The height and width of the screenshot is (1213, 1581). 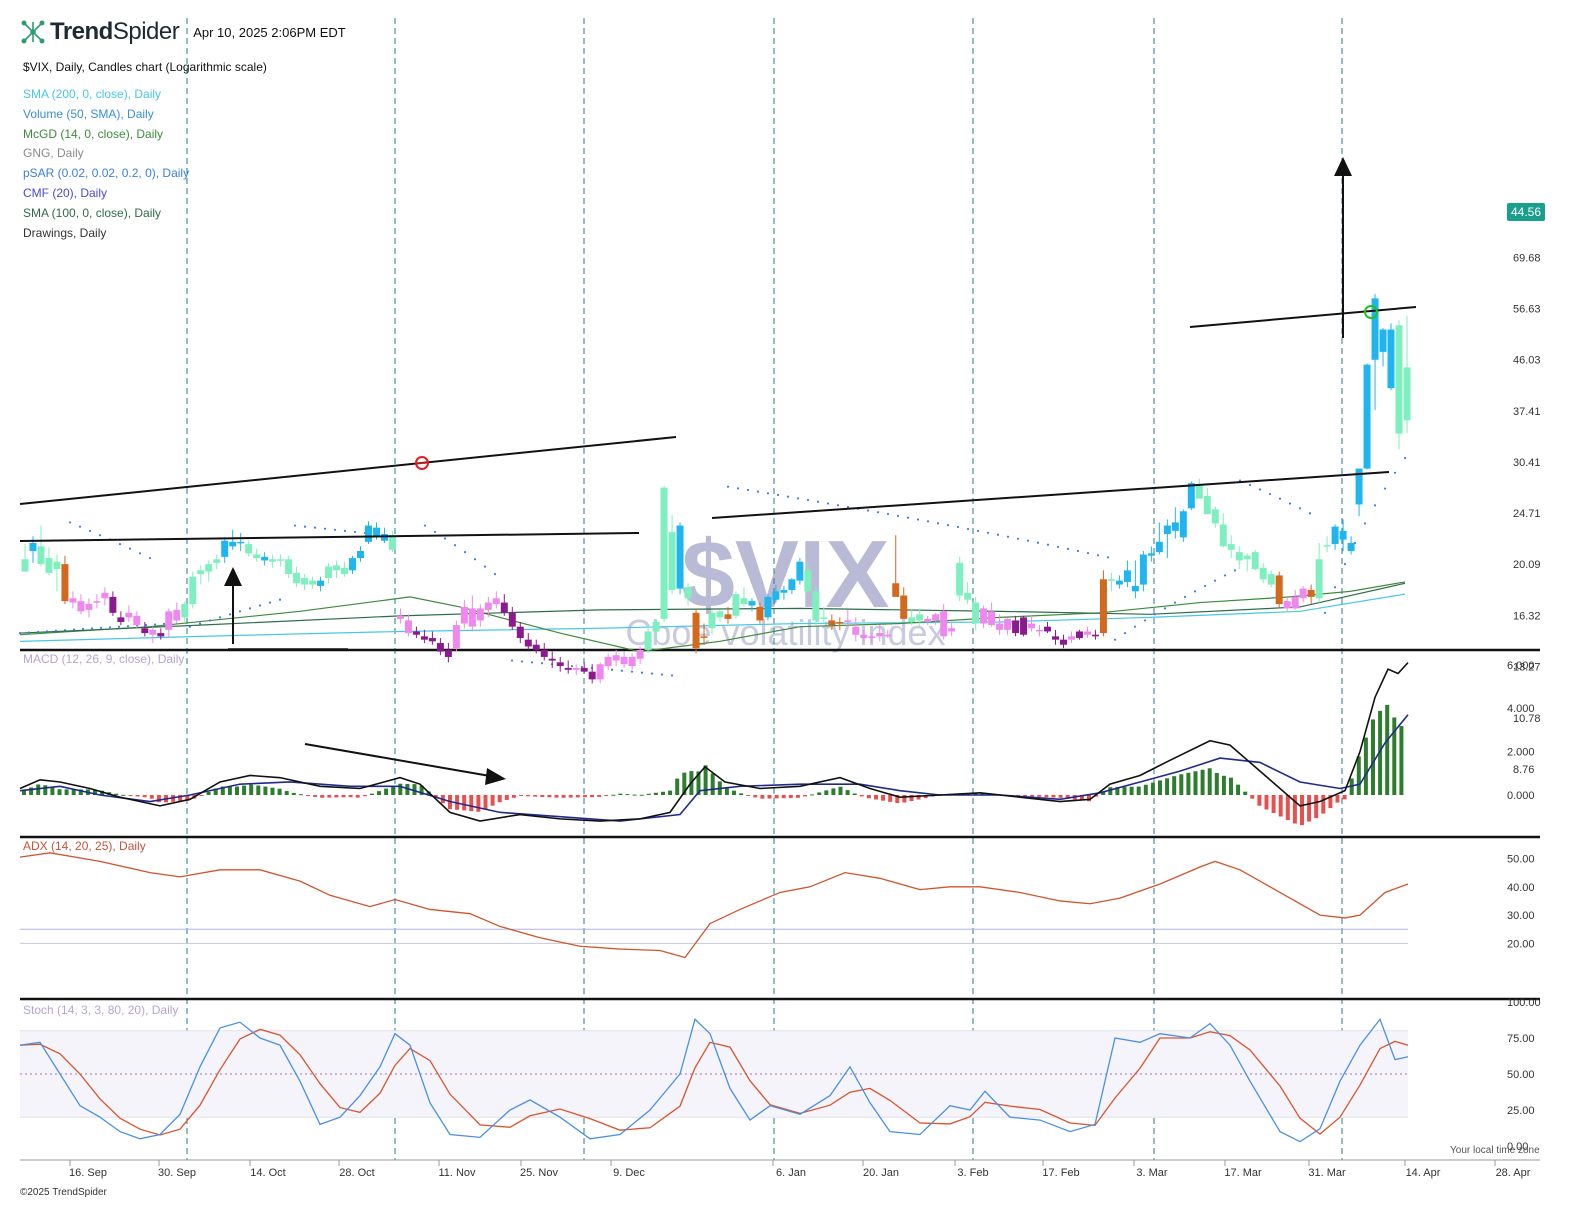 I want to click on legend-item: Drawings, Daily, so click(x=65, y=232).